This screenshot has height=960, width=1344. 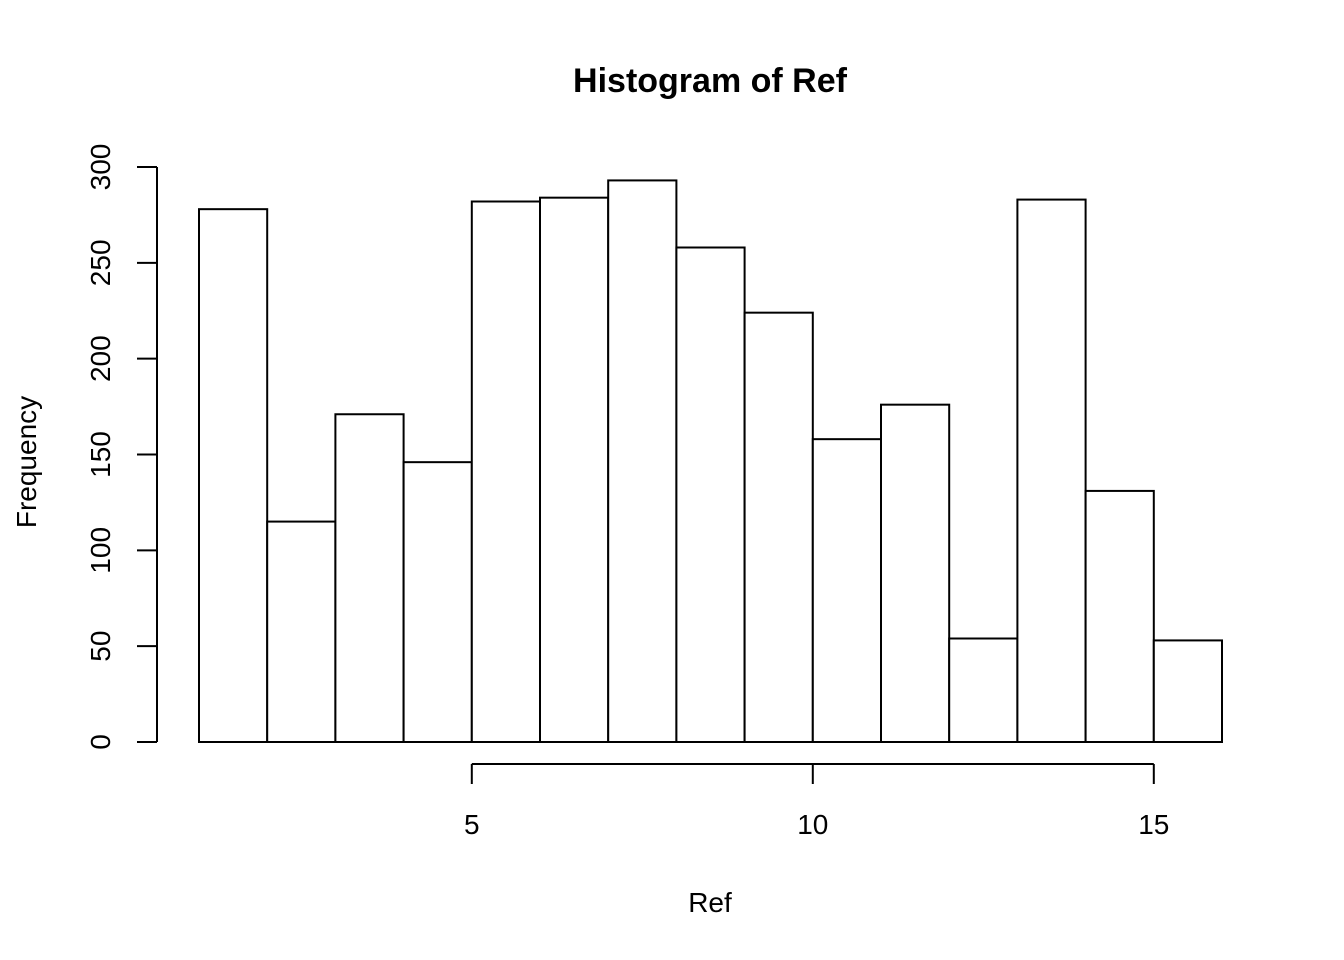 I want to click on y-tick-label: 0, so click(x=100, y=742).